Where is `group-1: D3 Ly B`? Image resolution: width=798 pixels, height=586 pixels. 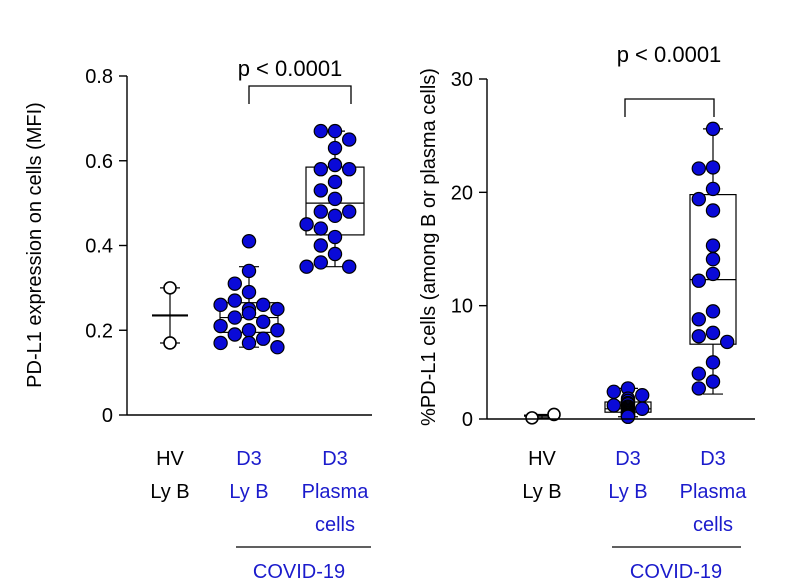 group-1: D3 Ly B is located at coordinates (249, 368).